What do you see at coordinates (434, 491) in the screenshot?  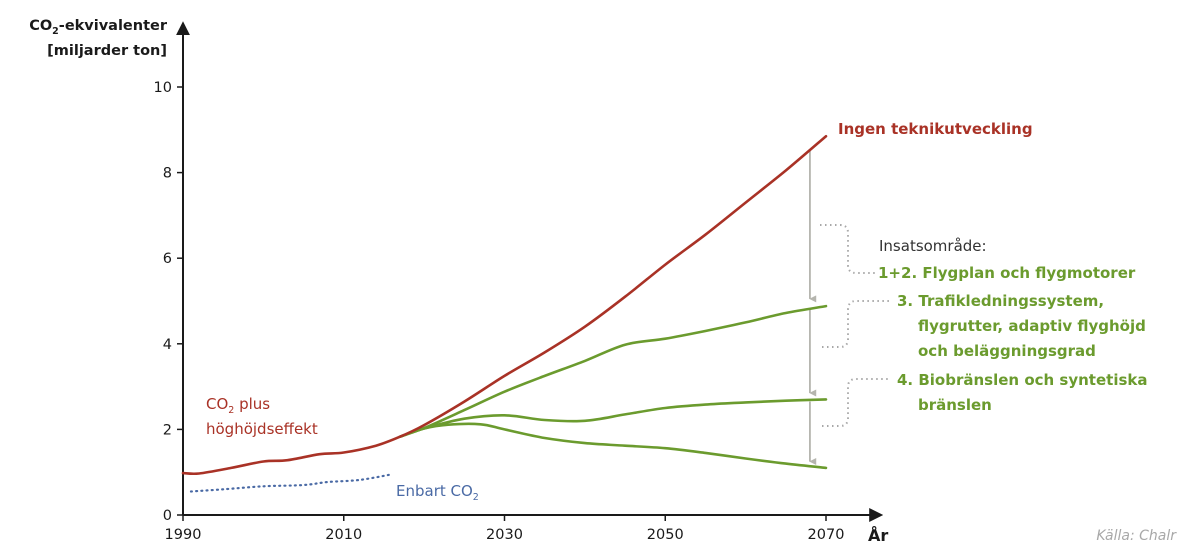 I see `label-enbart-co2-main: Enbart CO` at bounding box center [434, 491].